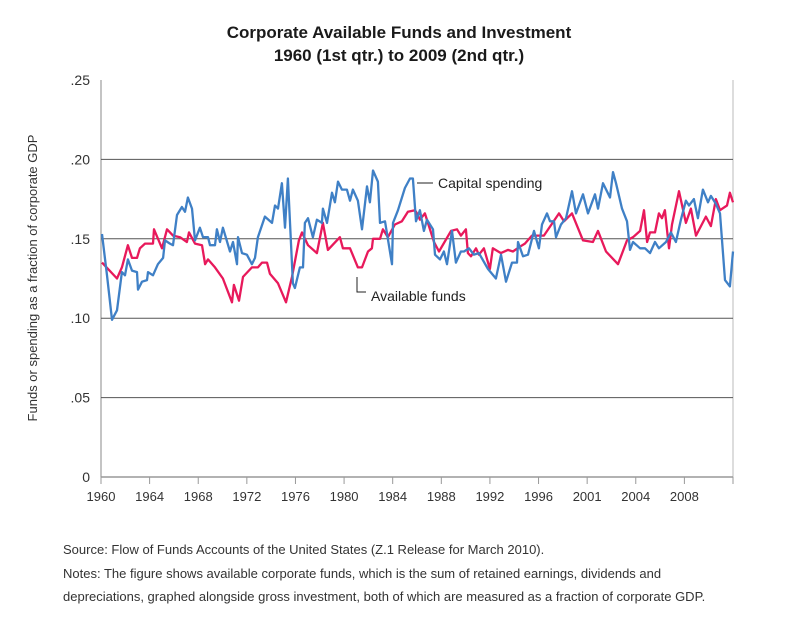  I want to click on x-tick-label: 1964, so click(149, 496).